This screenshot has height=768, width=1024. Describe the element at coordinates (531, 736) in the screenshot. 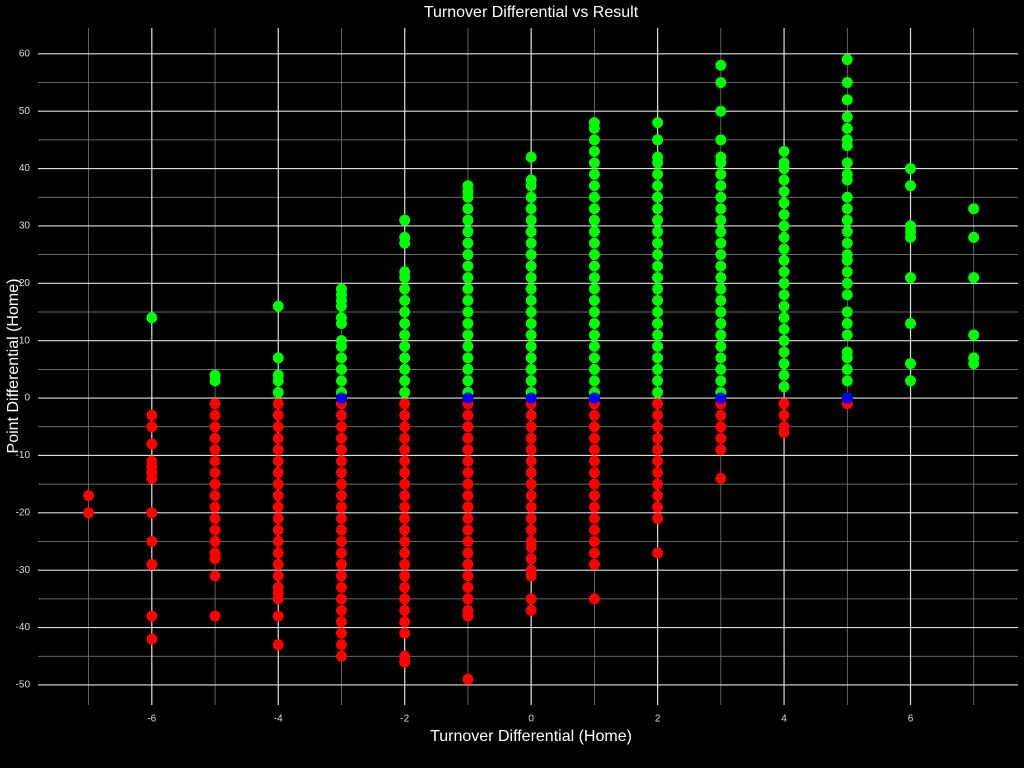

I see `x-axis-label: Turnover Differential (Home)` at that location.